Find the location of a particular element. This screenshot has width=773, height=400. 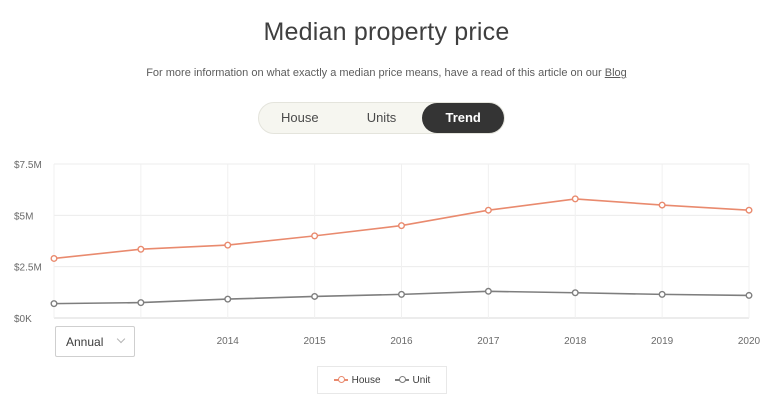

x-tick-label: 2020 is located at coordinates (749, 341).